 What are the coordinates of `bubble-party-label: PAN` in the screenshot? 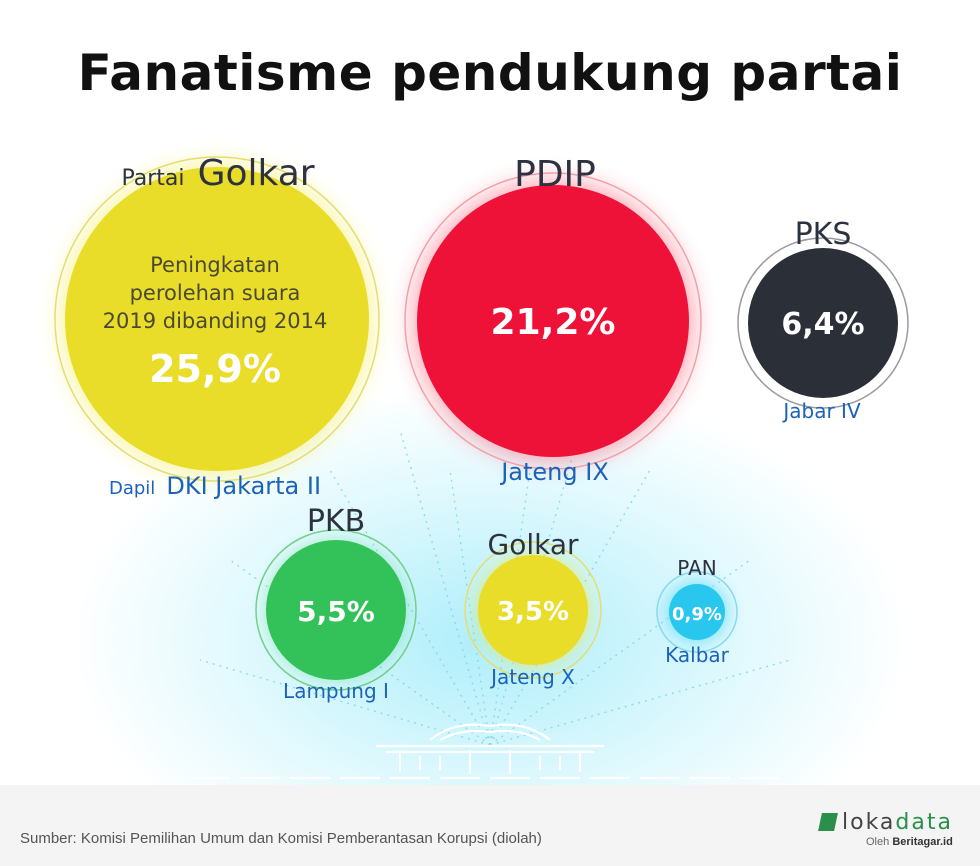 It's located at (696, 568).